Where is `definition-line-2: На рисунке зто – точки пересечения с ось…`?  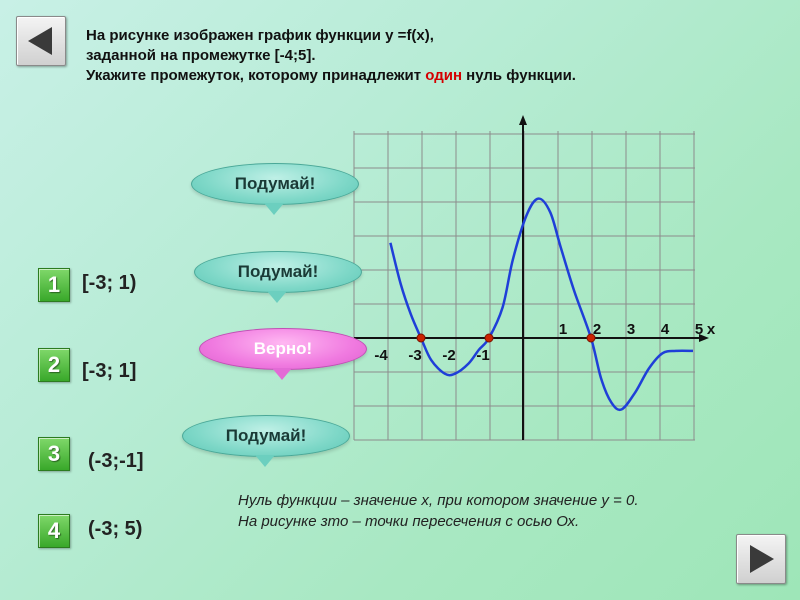
definition-line-2: На рисунке зто – точки пересечения с ось… is located at coordinates (409, 521).